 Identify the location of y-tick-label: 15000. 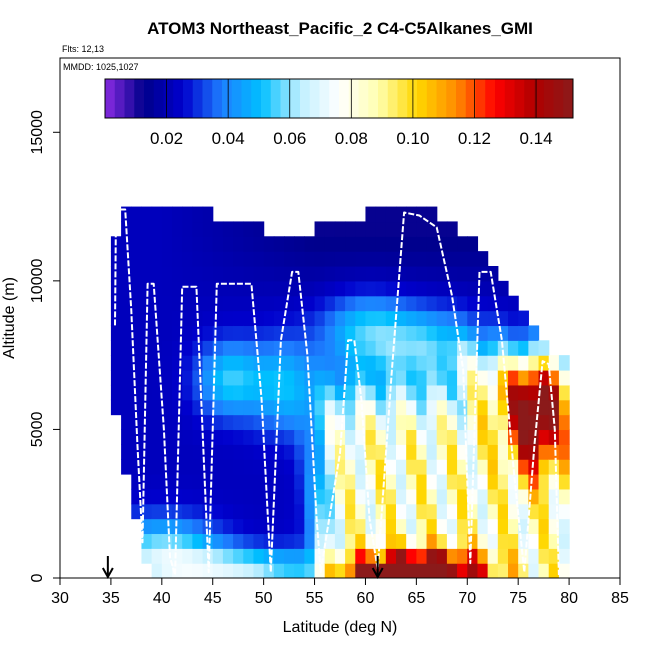
(37, 132).